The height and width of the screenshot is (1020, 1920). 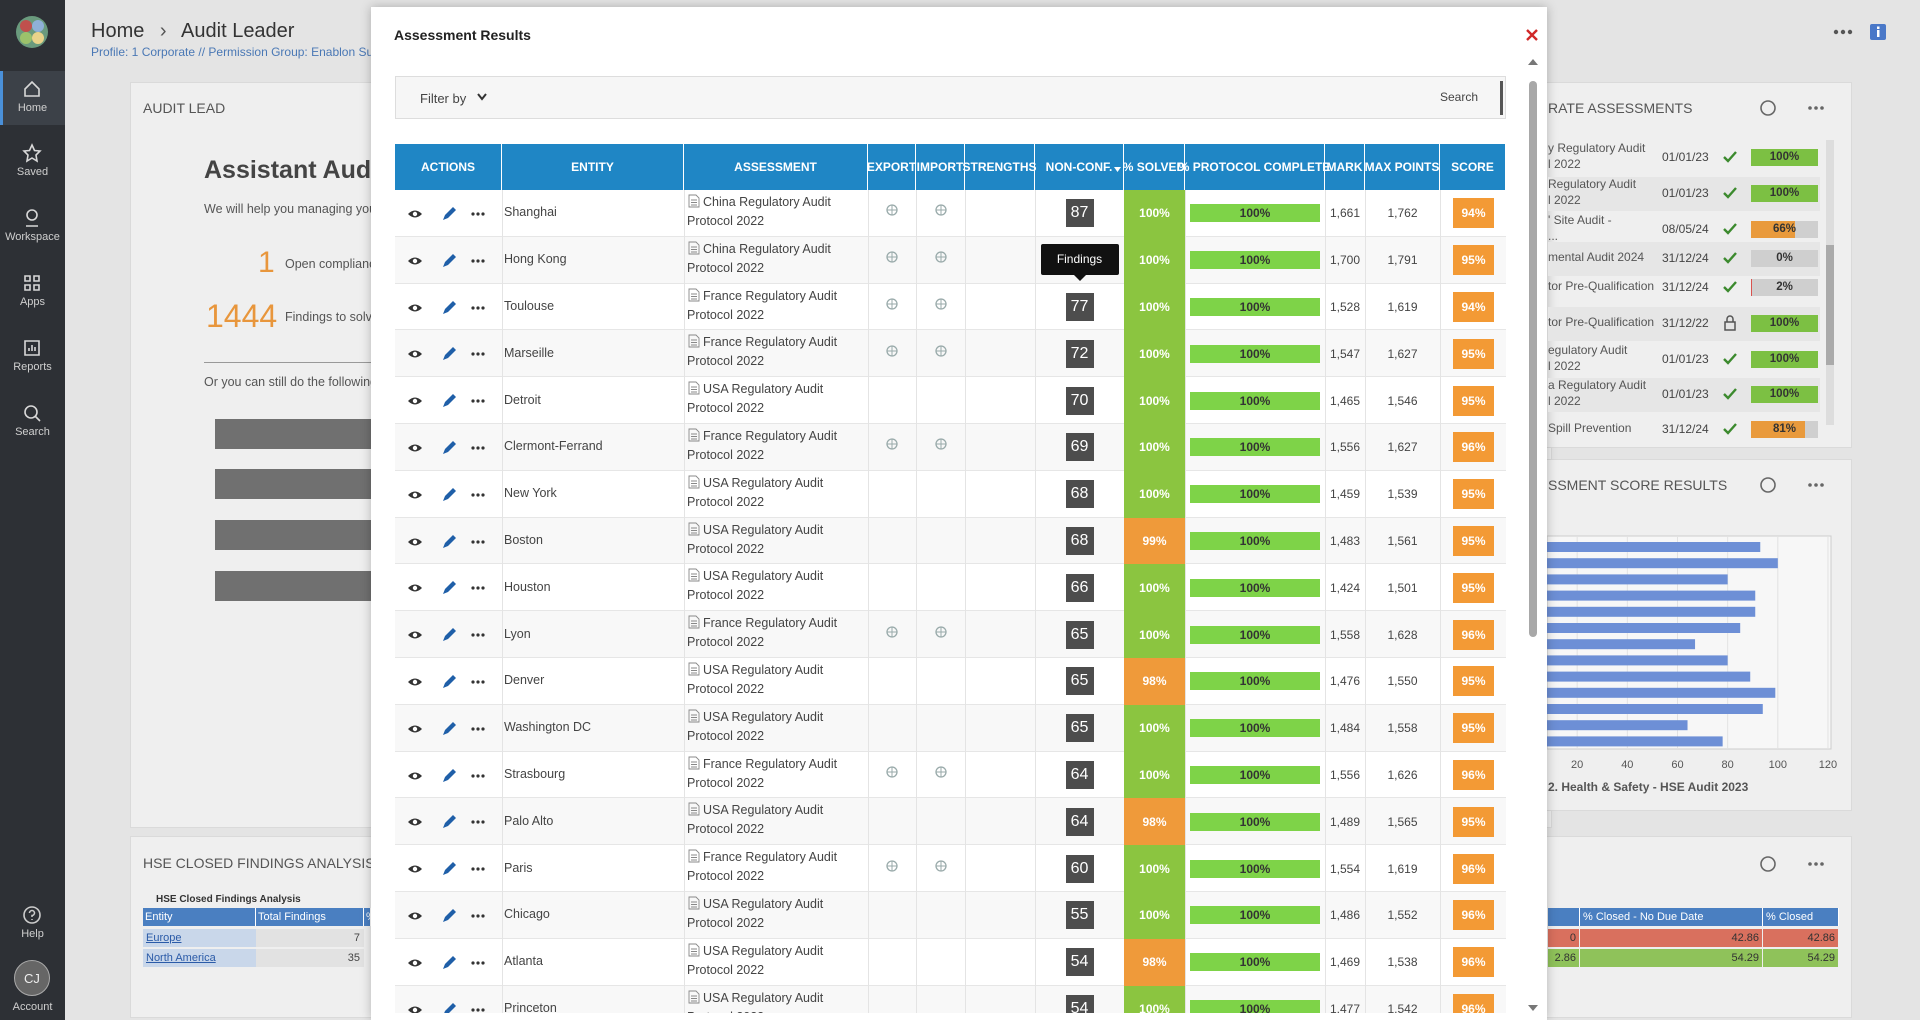 I want to click on entity: Detroit, so click(x=522, y=399).